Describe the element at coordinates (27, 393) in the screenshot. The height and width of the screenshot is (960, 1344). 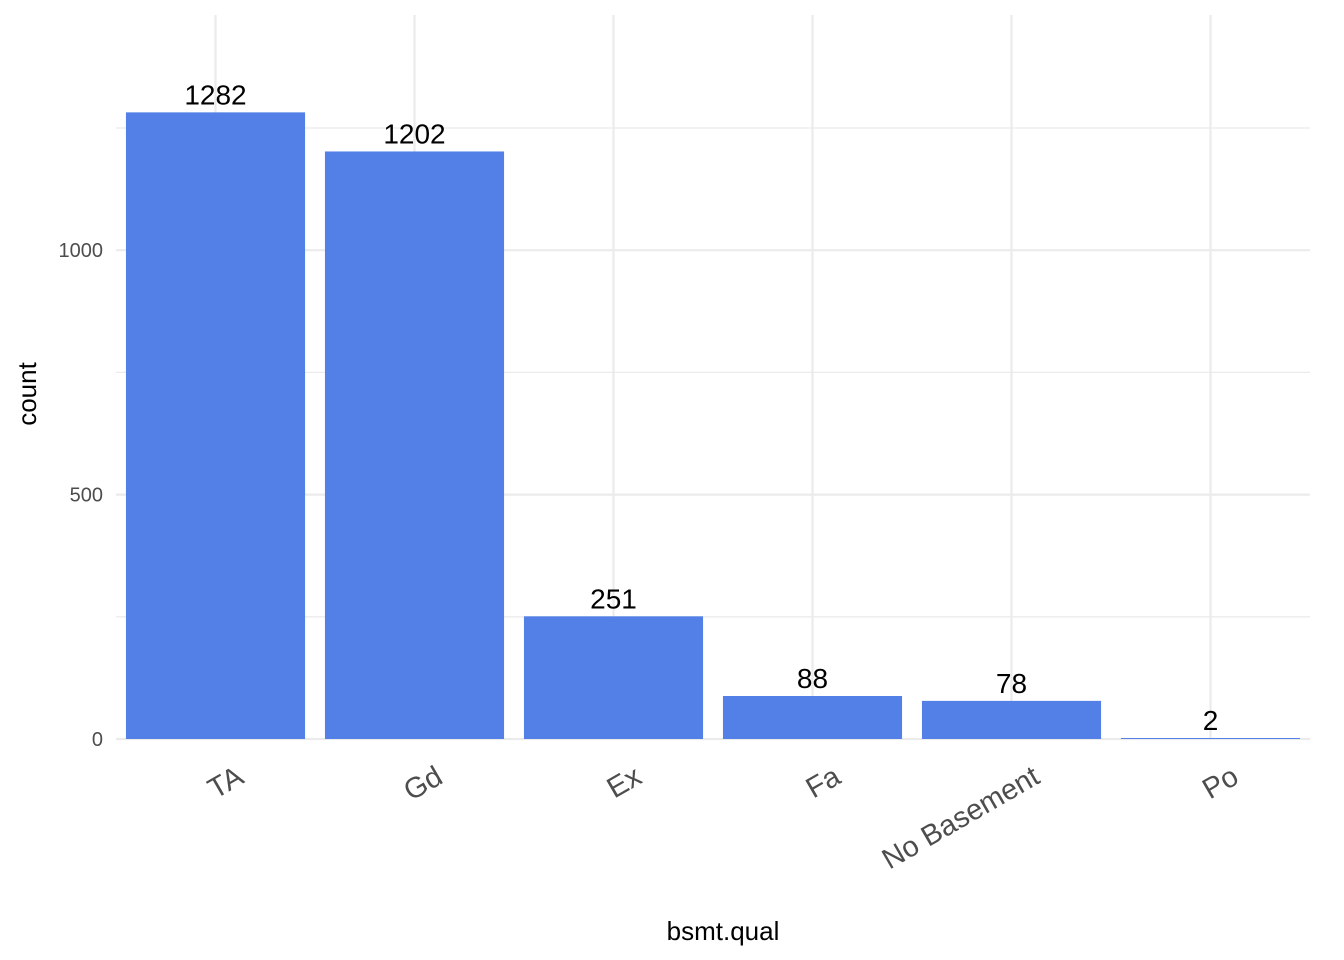
I see `y-axis-title: count` at that location.